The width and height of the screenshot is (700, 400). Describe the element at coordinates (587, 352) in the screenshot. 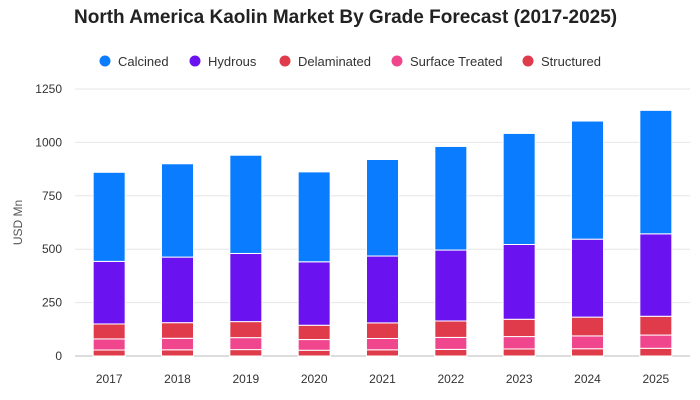

I see `bar-segment-structured-2024` at that location.